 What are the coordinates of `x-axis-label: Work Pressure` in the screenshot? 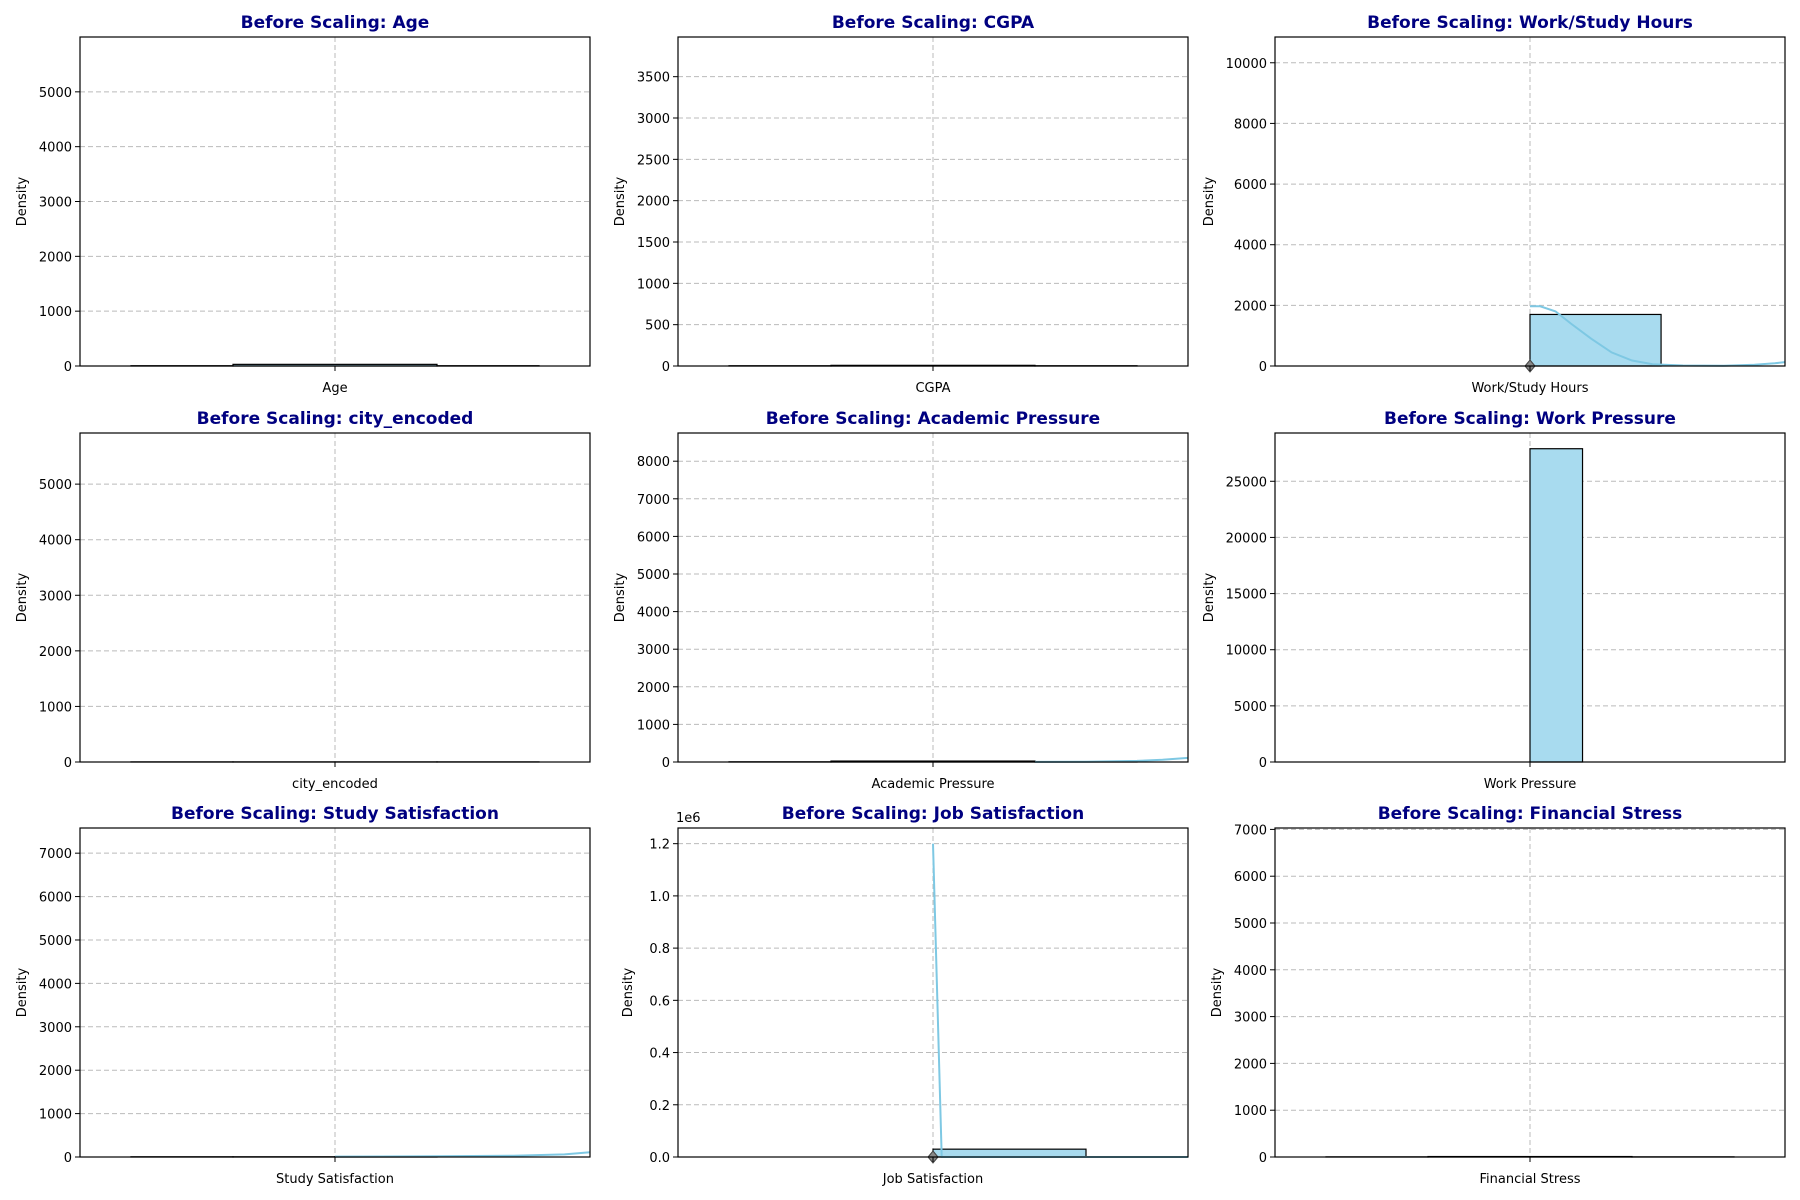 It's located at (1530, 784).